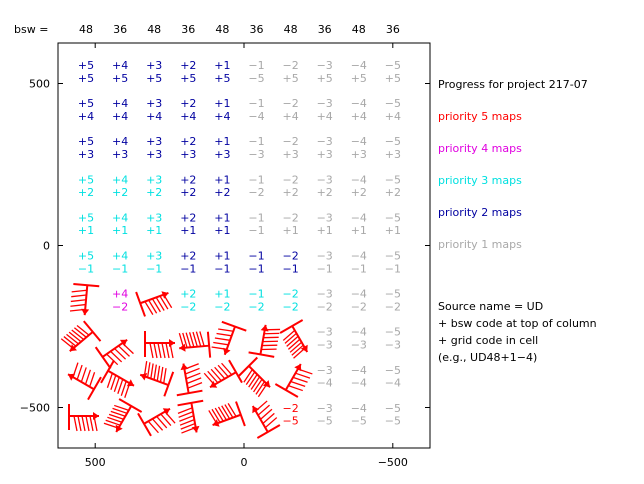 The image size is (644, 484). Describe the element at coordinates (95, 462) in the screenshot. I see `x-tick-label: 500` at that location.